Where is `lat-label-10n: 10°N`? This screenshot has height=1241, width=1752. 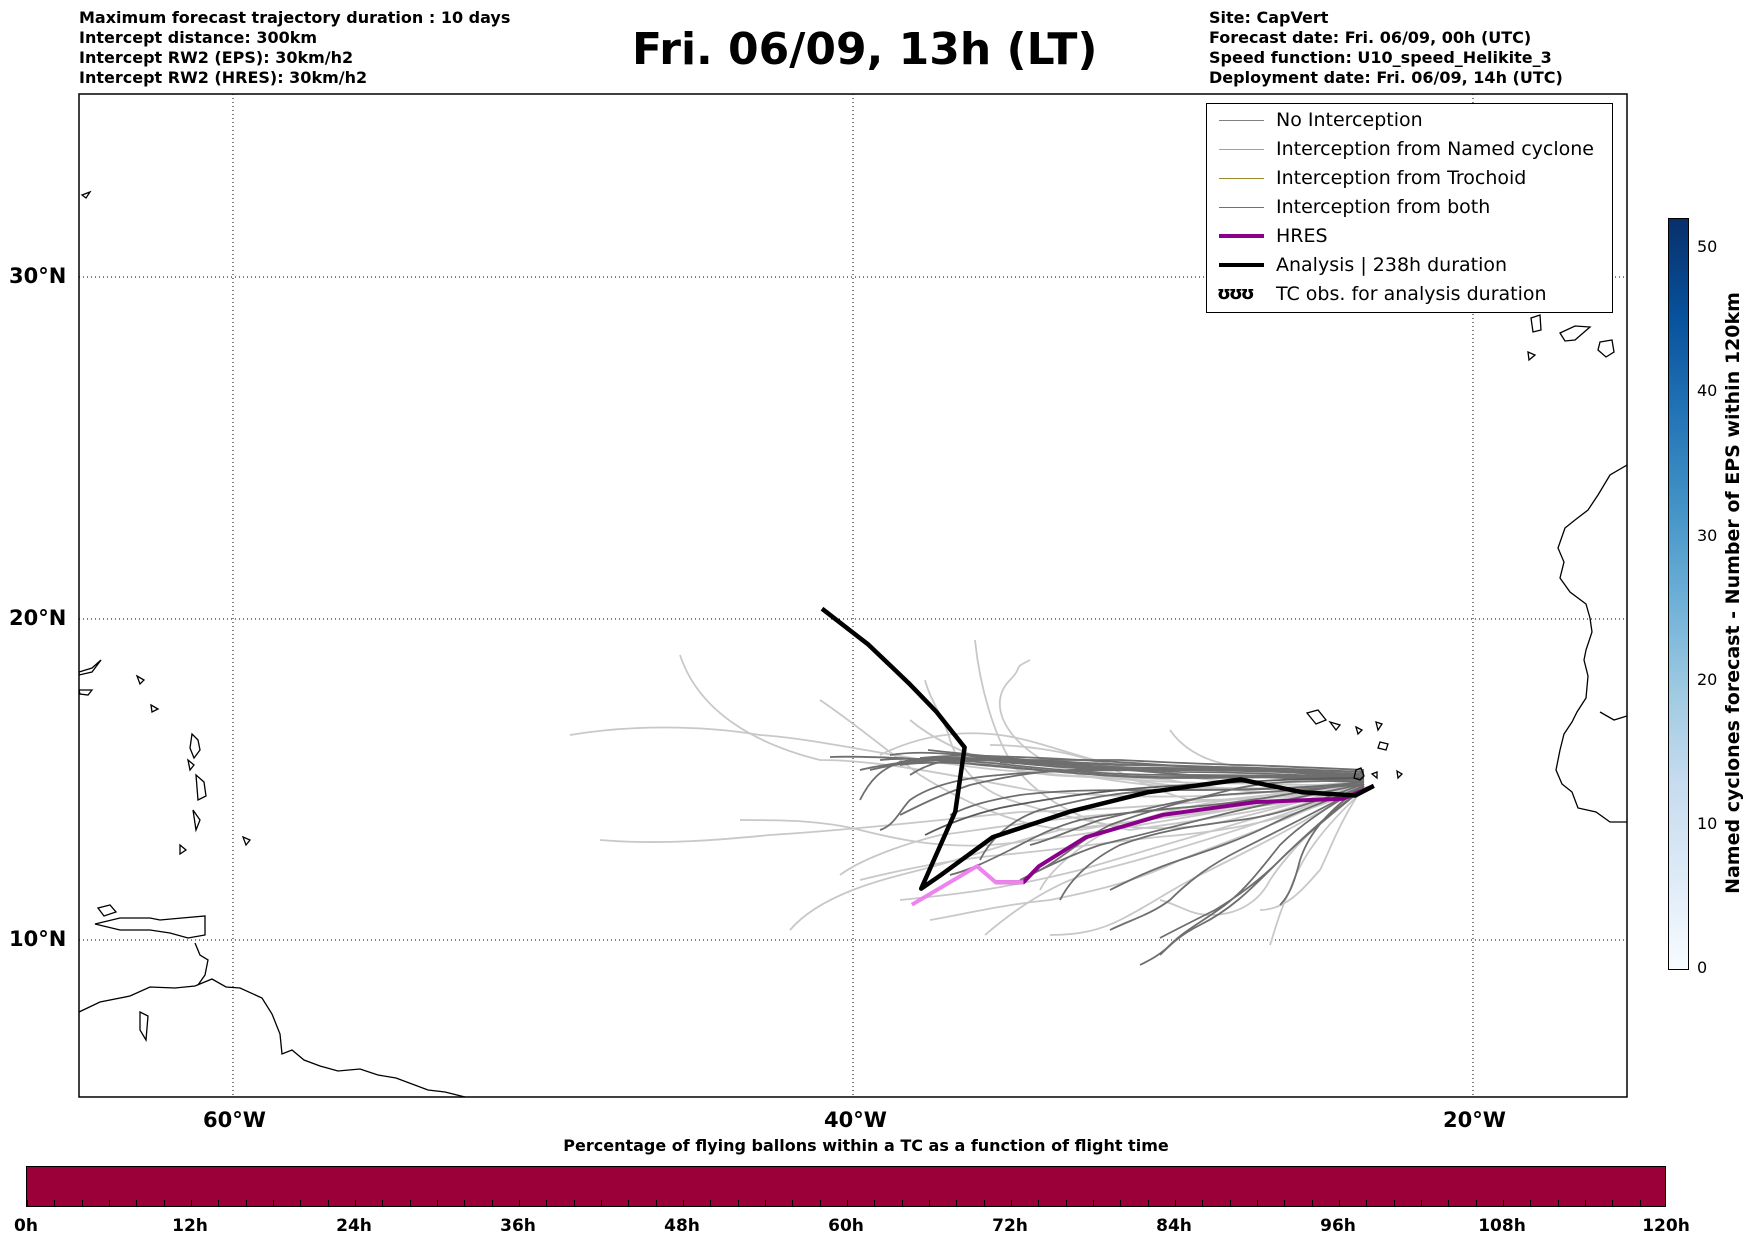
lat-label-10n: 10°N is located at coordinates (38, 939).